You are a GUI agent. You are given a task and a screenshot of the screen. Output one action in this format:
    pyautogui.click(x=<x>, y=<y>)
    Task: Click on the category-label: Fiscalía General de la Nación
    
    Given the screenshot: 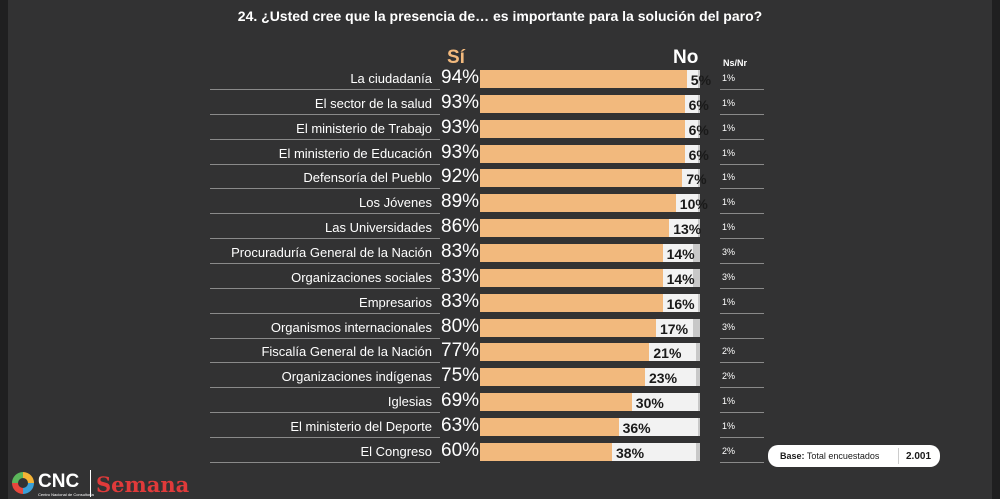 What is the action you would take?
    pyautogui.click(x=346, y=352)
    